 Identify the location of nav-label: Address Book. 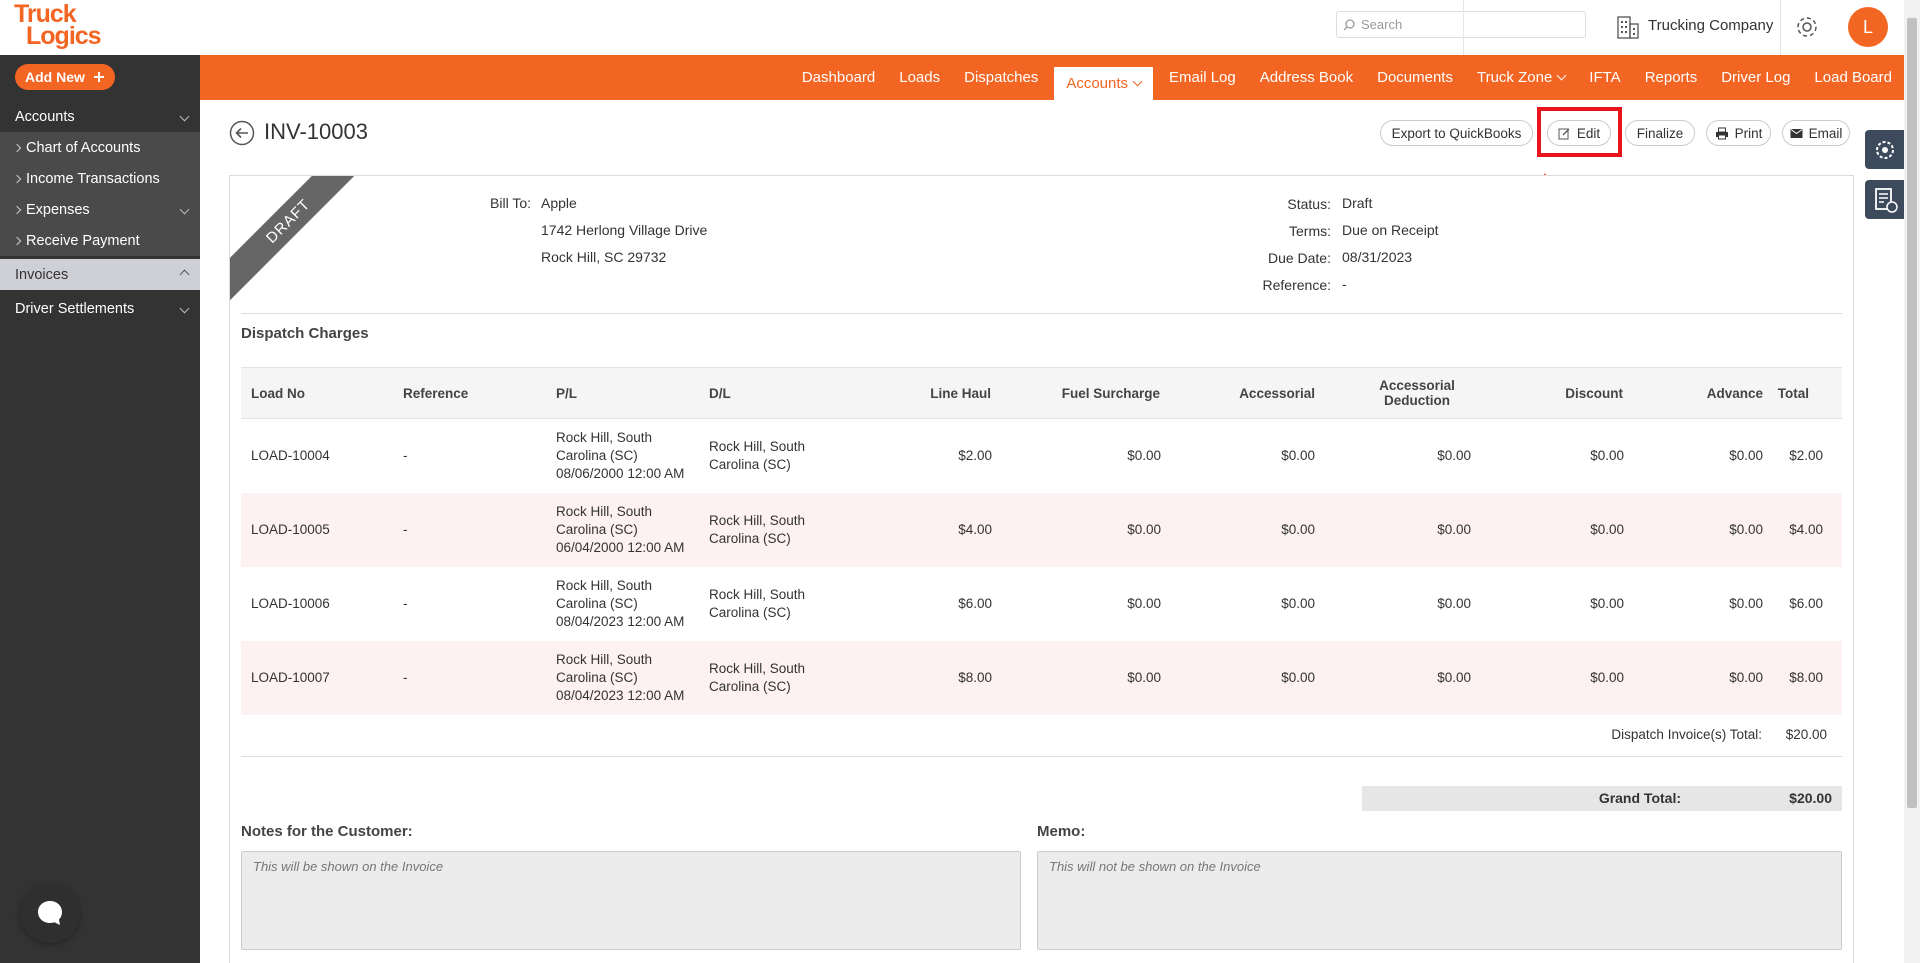
(1306, 77).